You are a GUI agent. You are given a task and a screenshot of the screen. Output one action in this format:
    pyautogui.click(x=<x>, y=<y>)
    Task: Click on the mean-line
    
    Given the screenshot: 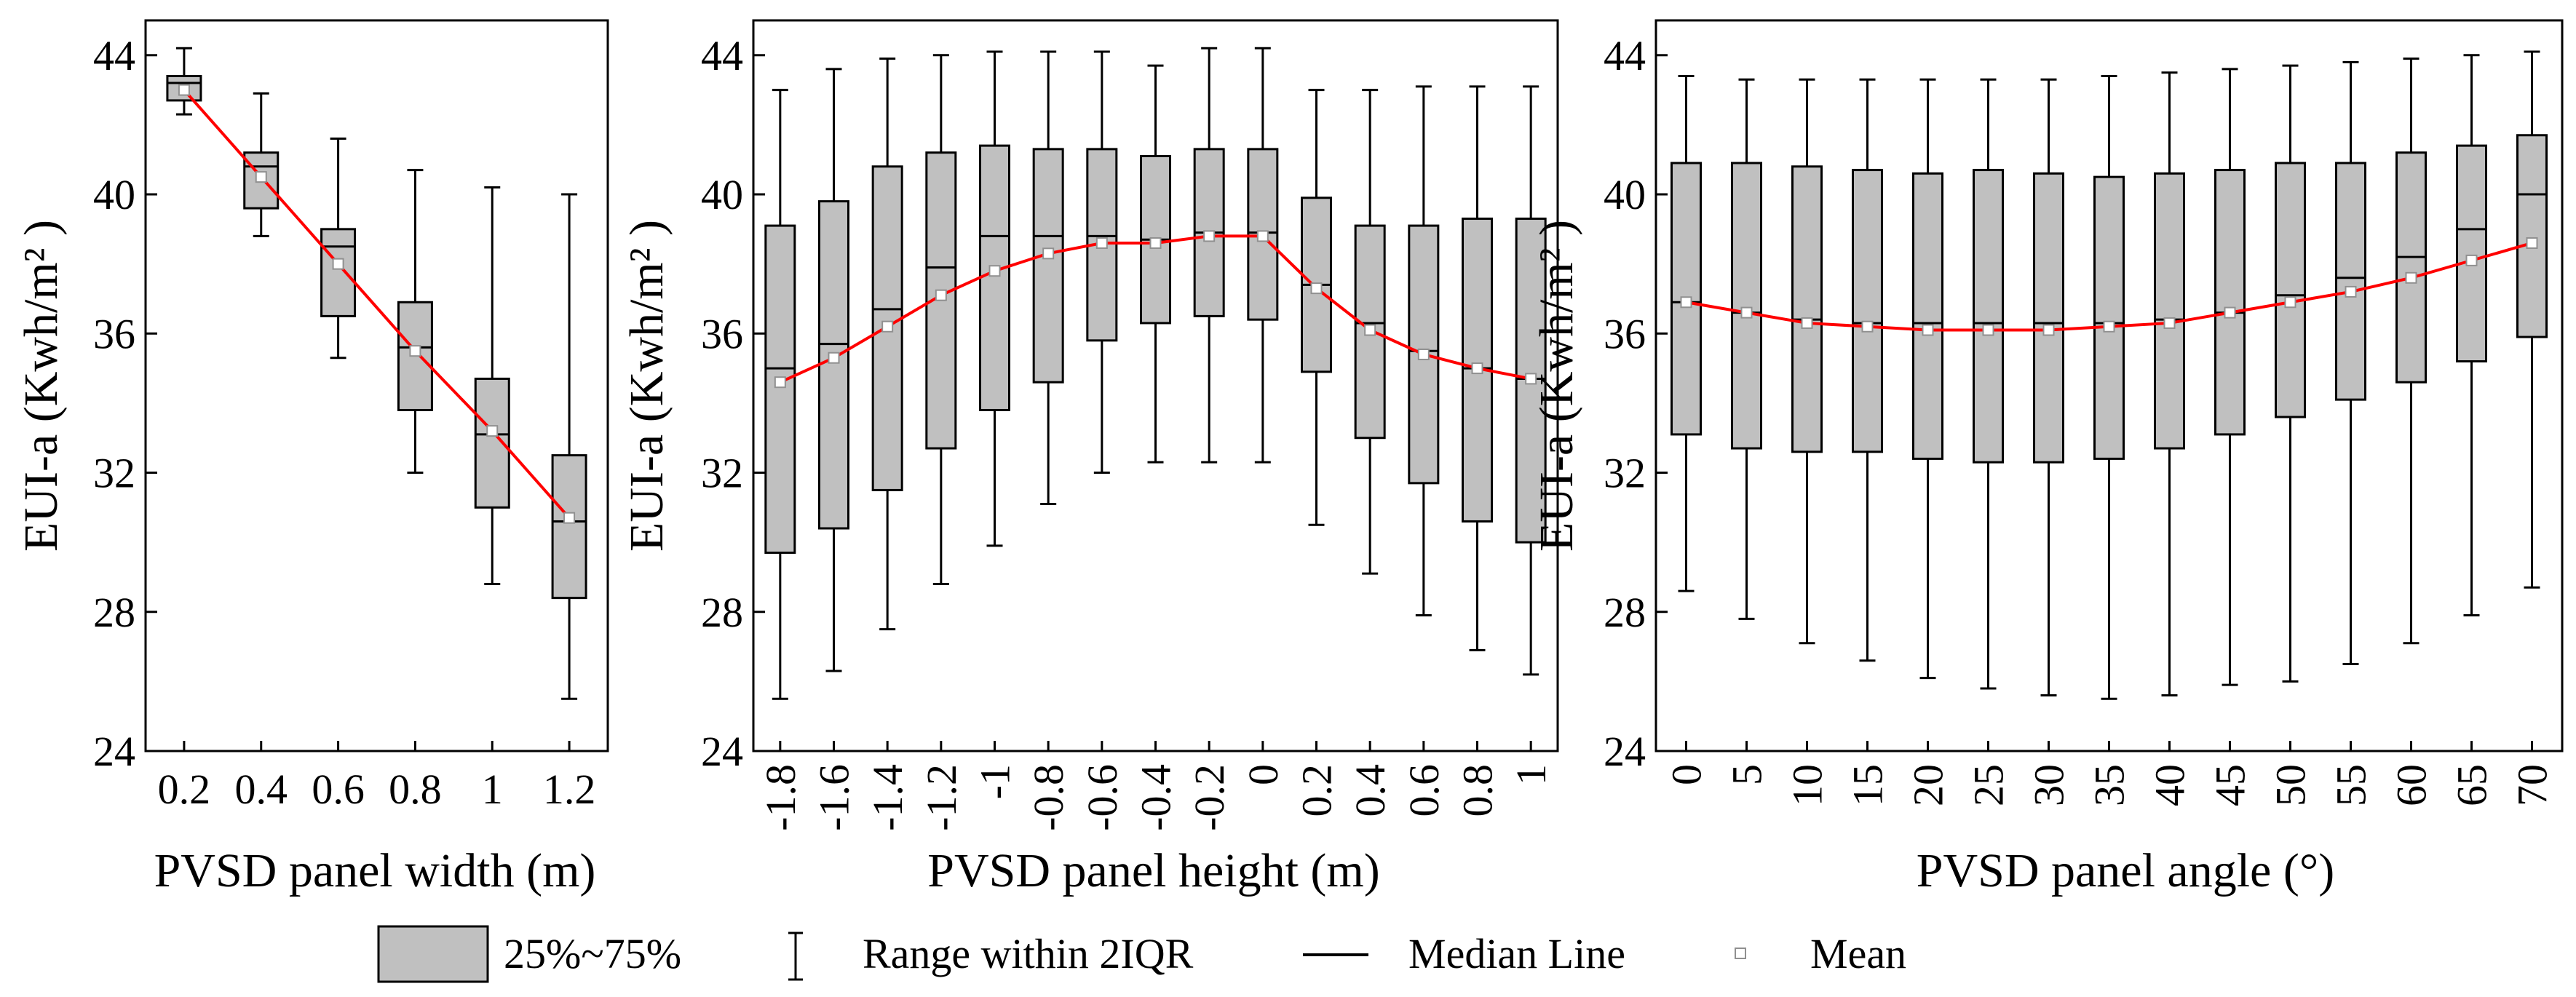 What is the action you would take?
    pyautogui.click(x=377, y=304)
    